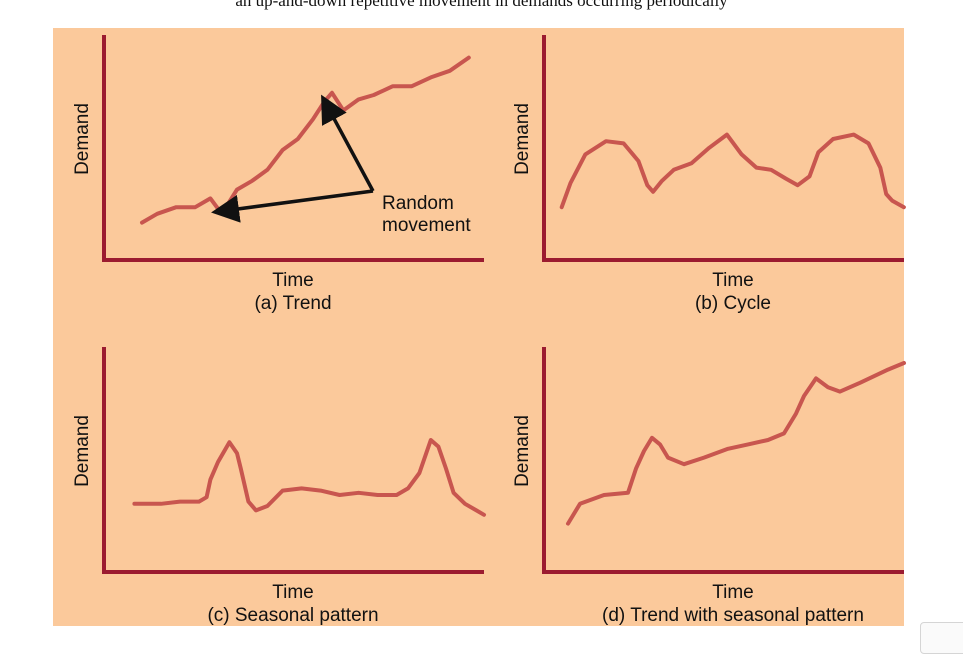 The image size is (963, 654). What do you see at coordinates (736, 443) in the screenshot?
I see `panel-4-series-line` at bounding box center [736, 443].